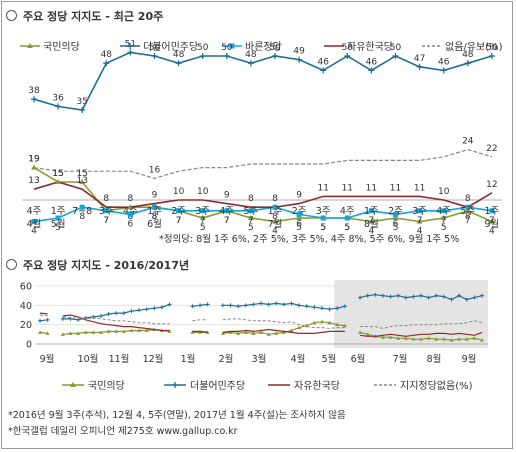 The height and width of the screenshot is (452, 516). I want to click on x-tick-0: 4주, so click(34, 211).